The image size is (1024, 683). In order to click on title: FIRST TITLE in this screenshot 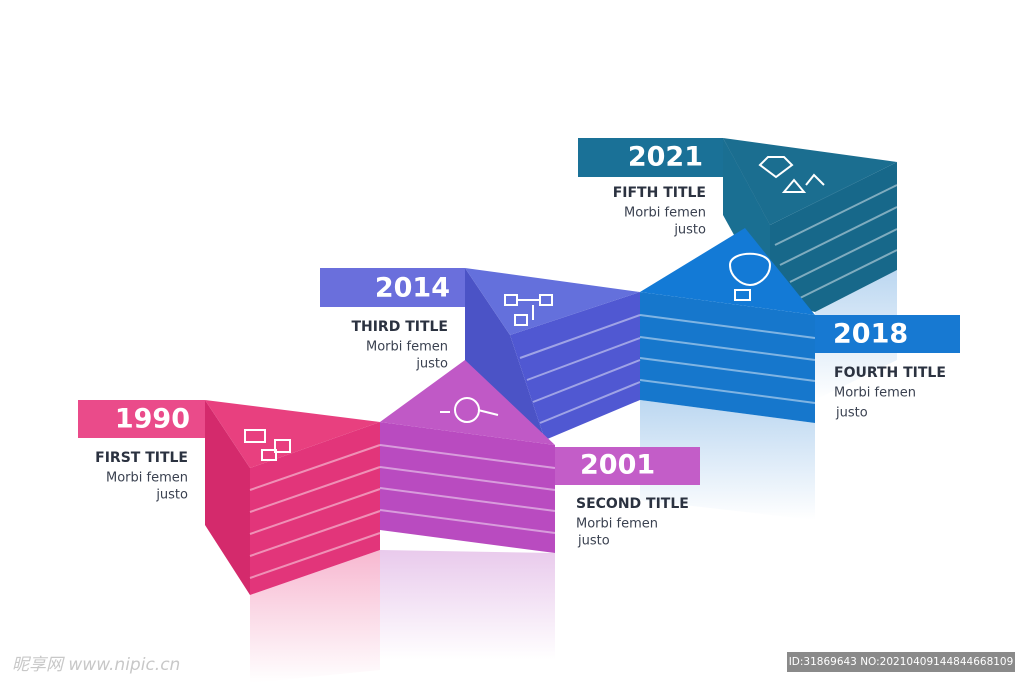, I will do `click(141, 458)`.